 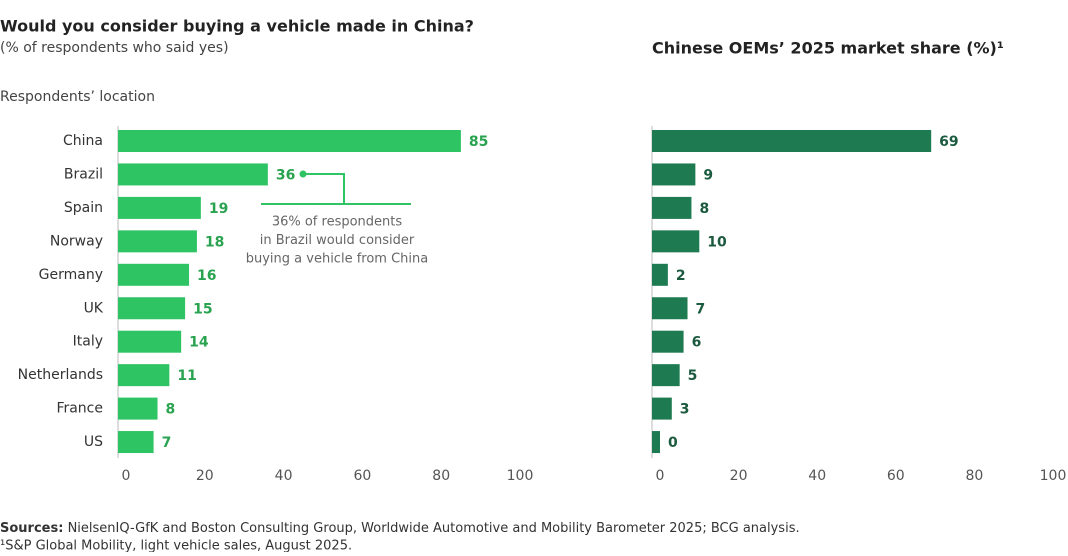 What do you see at coordinates (673, 443) in the screenshot?
I see `value-label: 0` at bounding box center [673, 443].